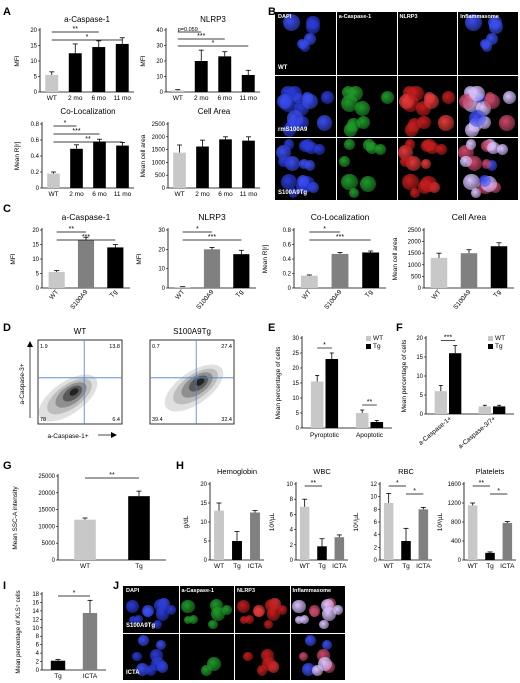 This screenshot has height=683, width=520. Describe the element at coordinates (133, 591) in the screenshot. I see `micrograph-channel-label: DAPI` at that location.